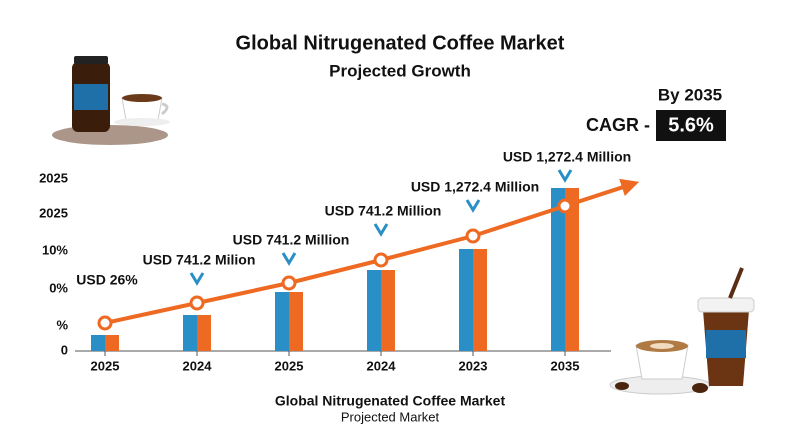 Image resolution: width=800 pixels, height=436 pixels. I want to click on chart-subtitle: Projected Growth, so click(400, 70).